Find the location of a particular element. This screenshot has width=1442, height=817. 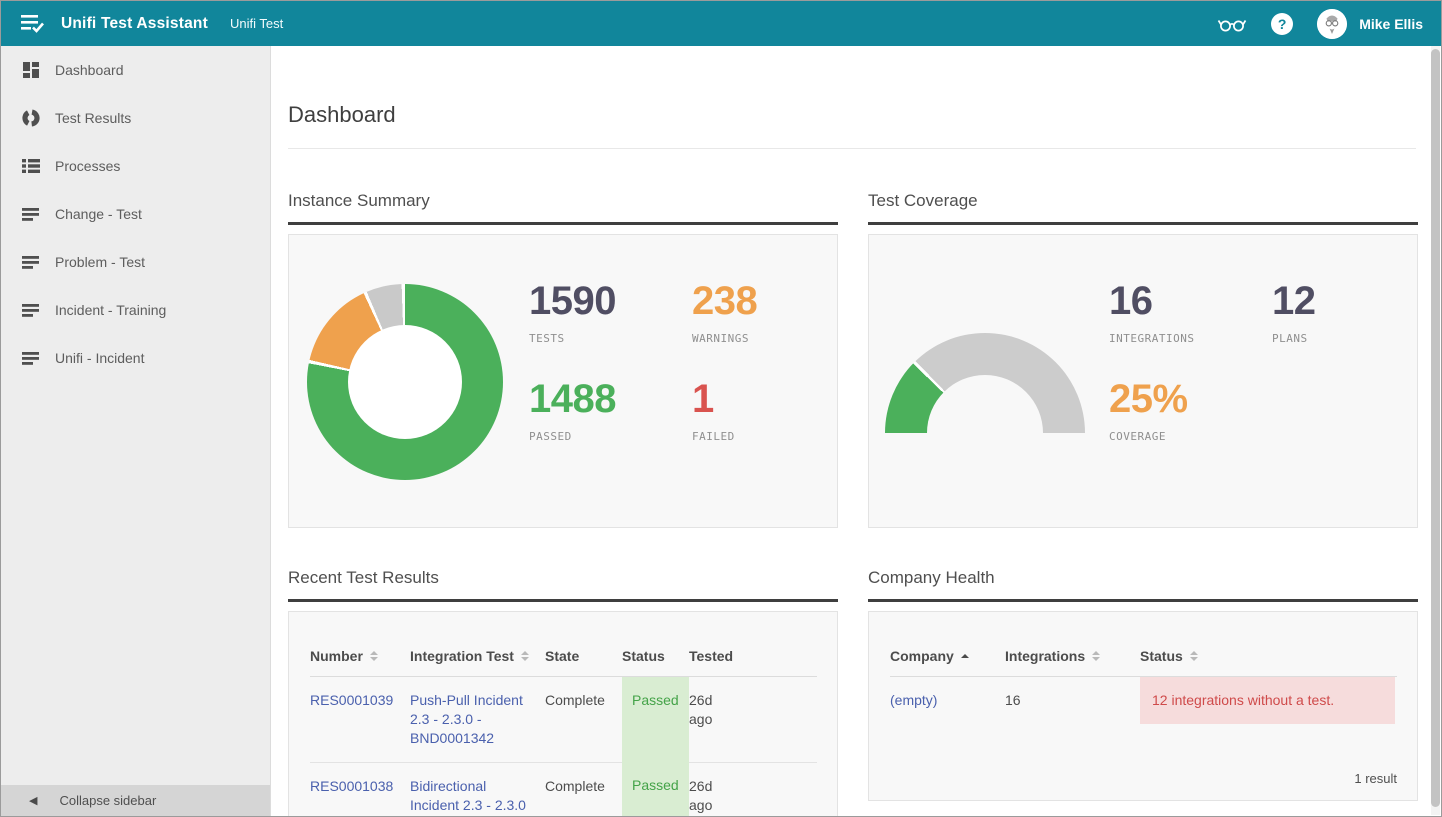

sidebar-item-unifi-incident: Unifi - Incident is located at coordinates (135, 358).